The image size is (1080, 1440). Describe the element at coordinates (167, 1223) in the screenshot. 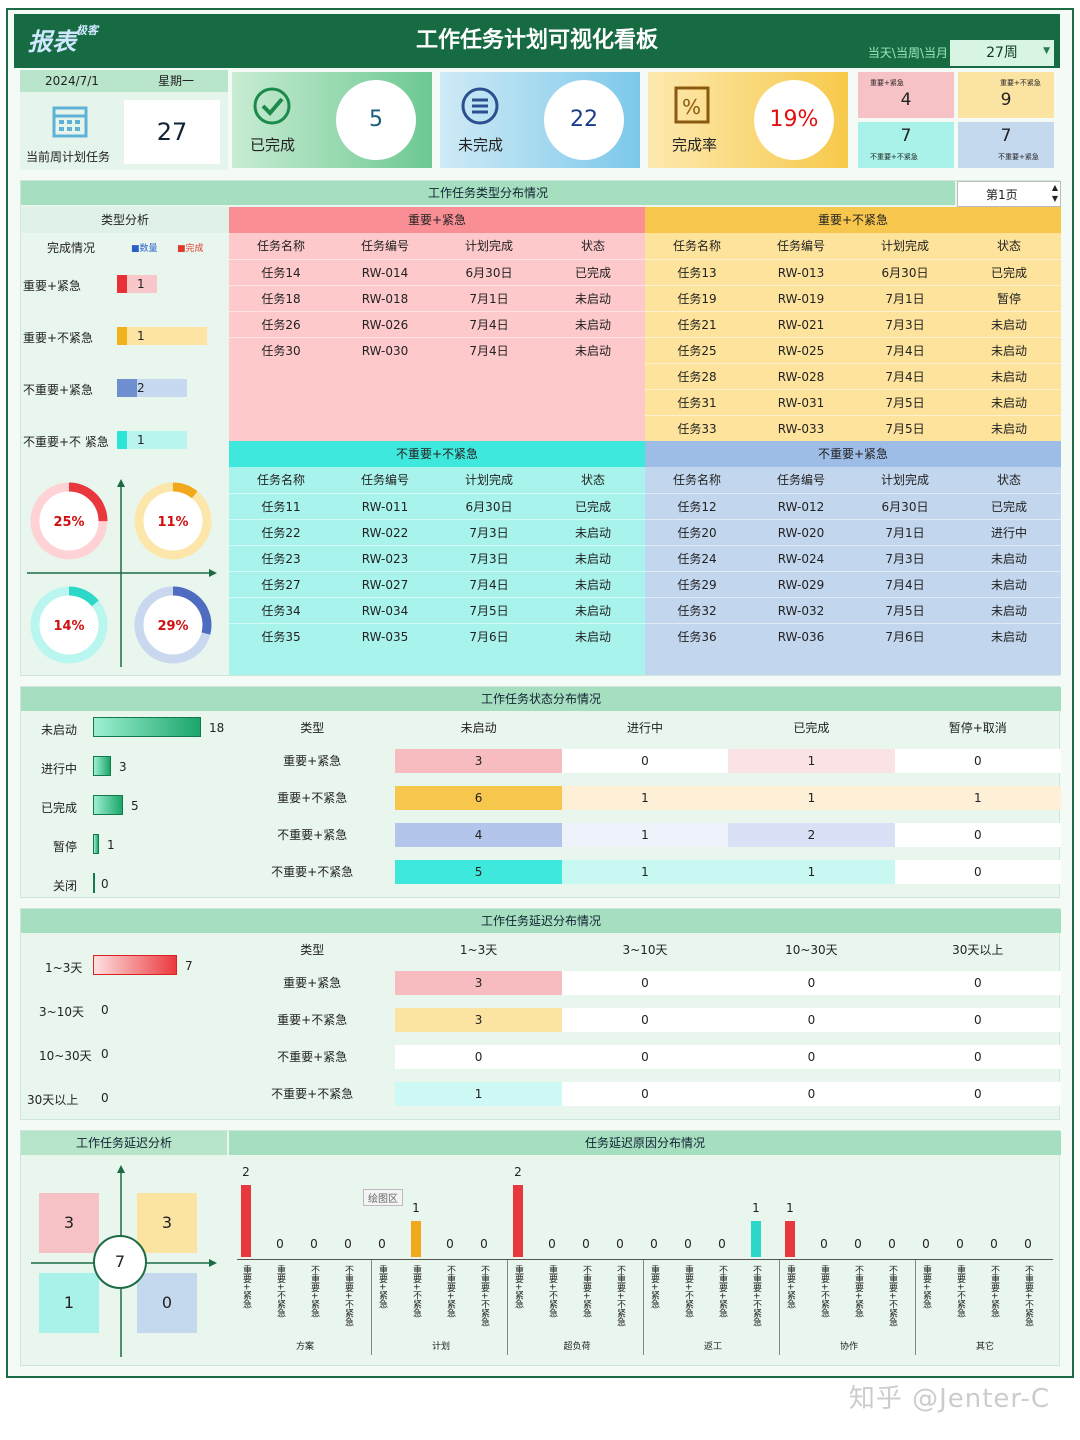

I see `delay-quad-2: 3` at that location.